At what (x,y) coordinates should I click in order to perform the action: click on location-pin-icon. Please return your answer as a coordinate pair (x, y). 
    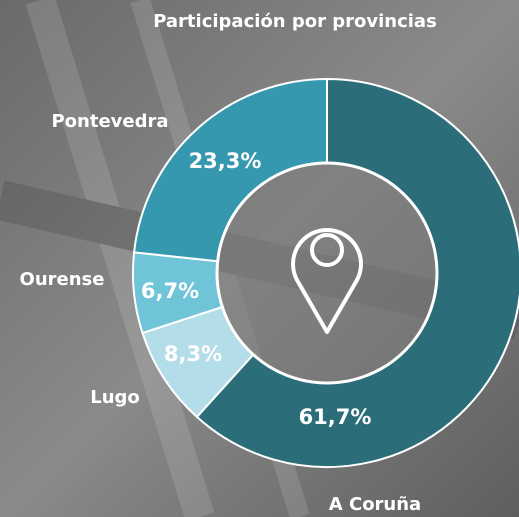
    Looking at the image, I should click on (327, 281).